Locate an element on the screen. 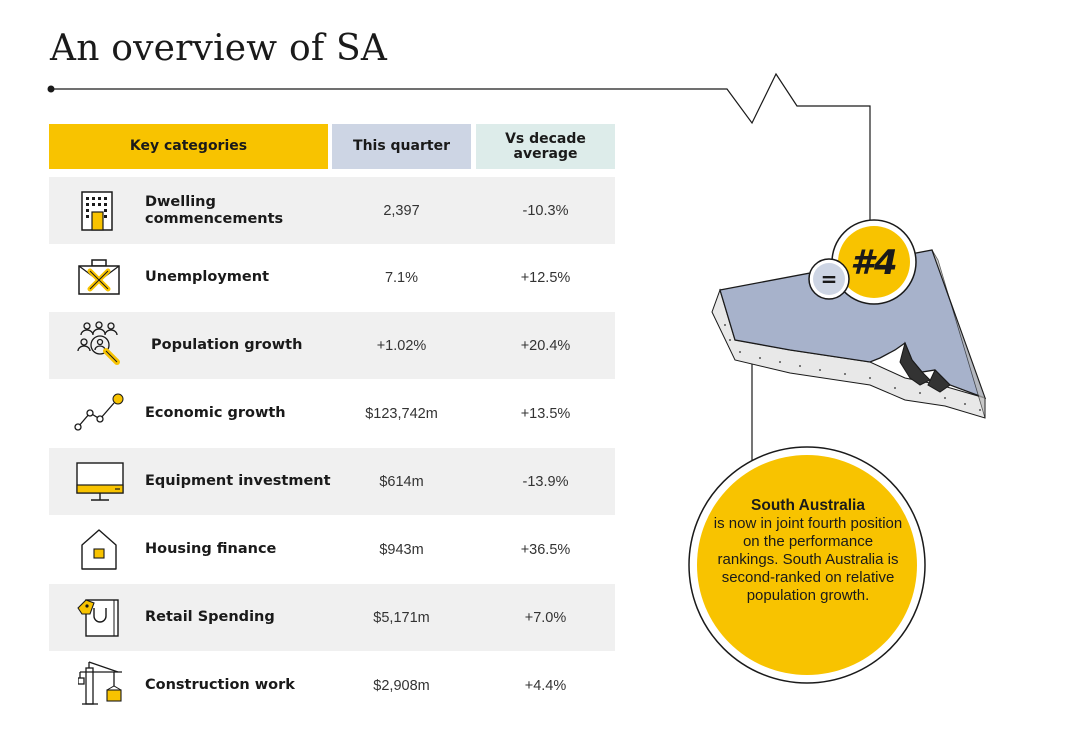 The image size is (1080, 756). row-vs-decade: +7.0% is located at coordinates (545, 617).